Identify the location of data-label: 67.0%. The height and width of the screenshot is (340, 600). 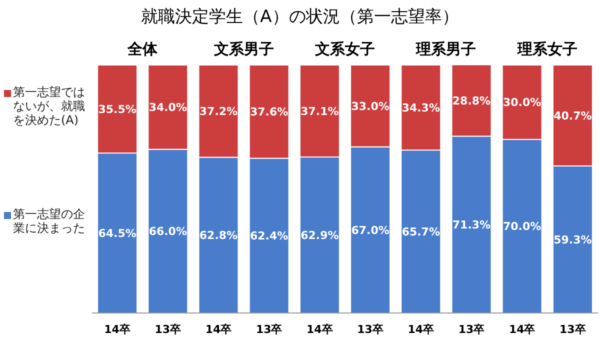
(370, 230).